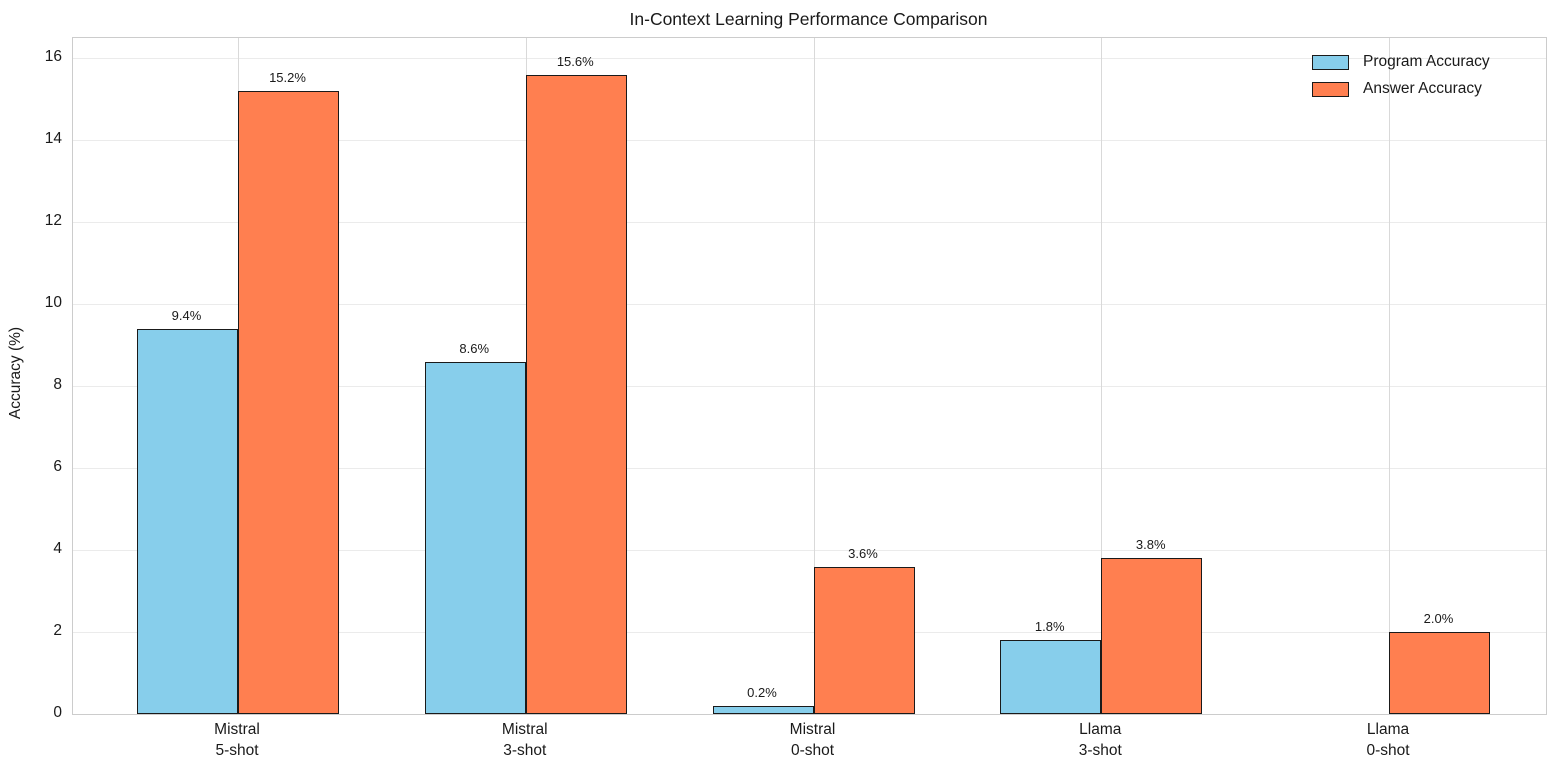  Describe the element at coordinates (1330, 62) in the screenshot. I see `legend-swatch-program-accuracy` at that location.